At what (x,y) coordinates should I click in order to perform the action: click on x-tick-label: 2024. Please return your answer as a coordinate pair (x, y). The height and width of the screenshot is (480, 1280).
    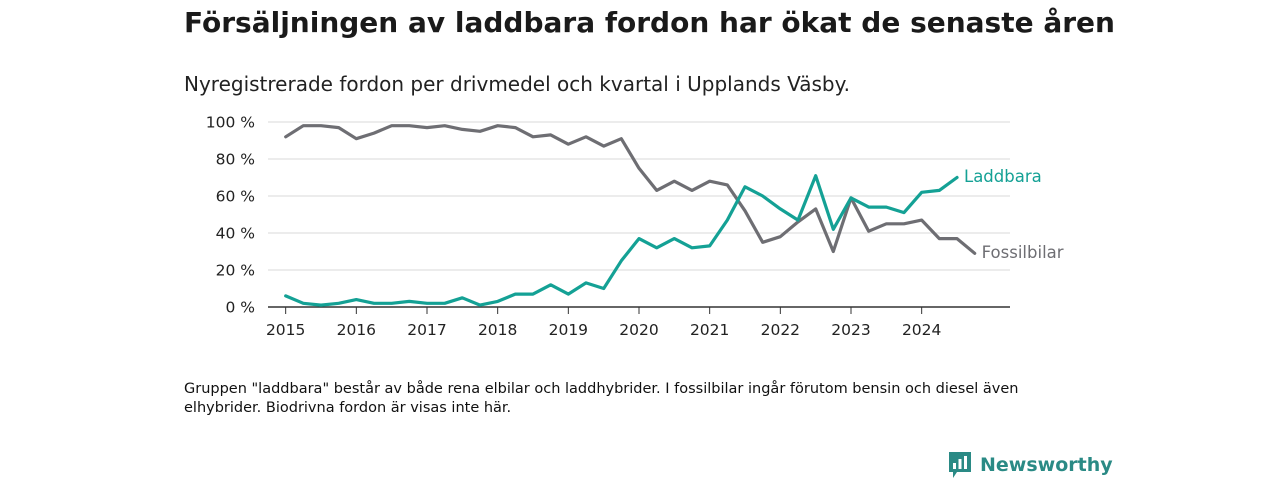
    Looking at the image, I should click on (921, 330).